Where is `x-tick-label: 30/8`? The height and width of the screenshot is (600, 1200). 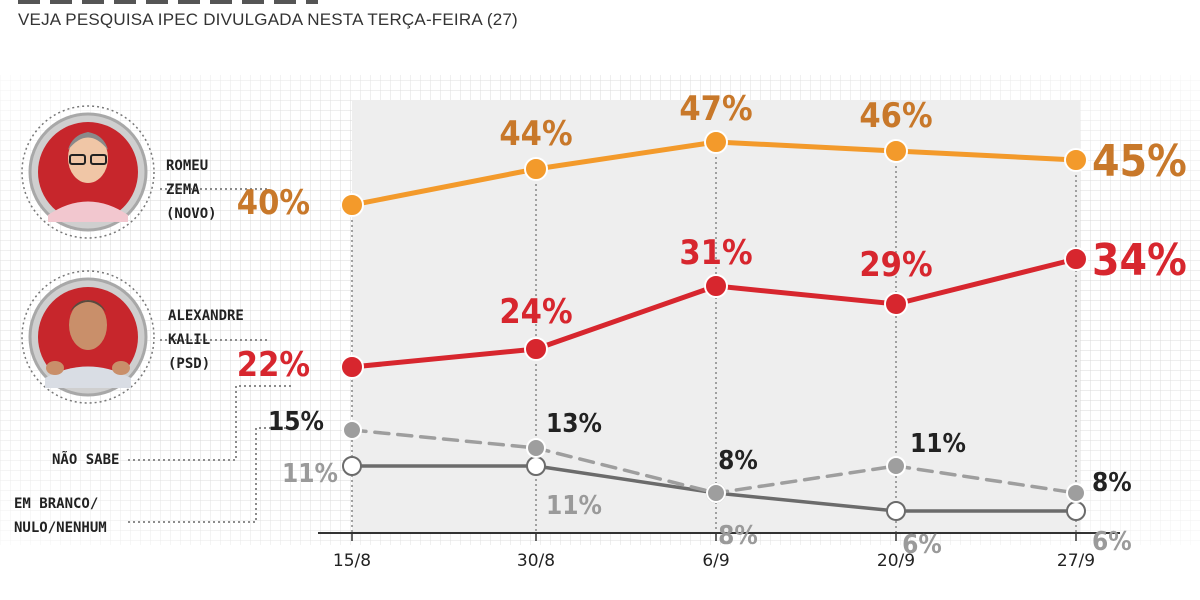
x-tick-label: 30/8 is located at coordinates (536, 561).